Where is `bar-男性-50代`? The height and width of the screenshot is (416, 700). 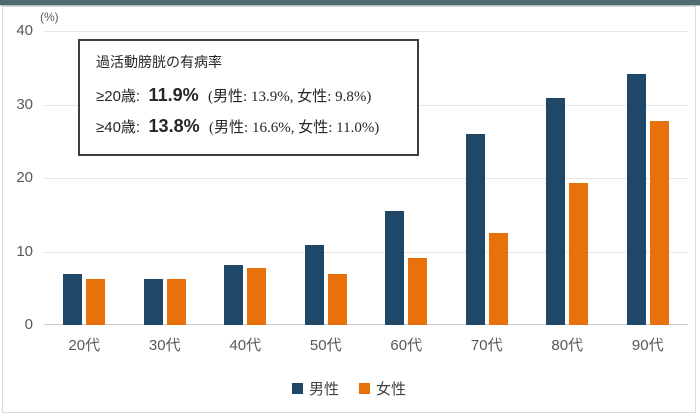 bar-男性-50代 is located at coordinates (314, 284).